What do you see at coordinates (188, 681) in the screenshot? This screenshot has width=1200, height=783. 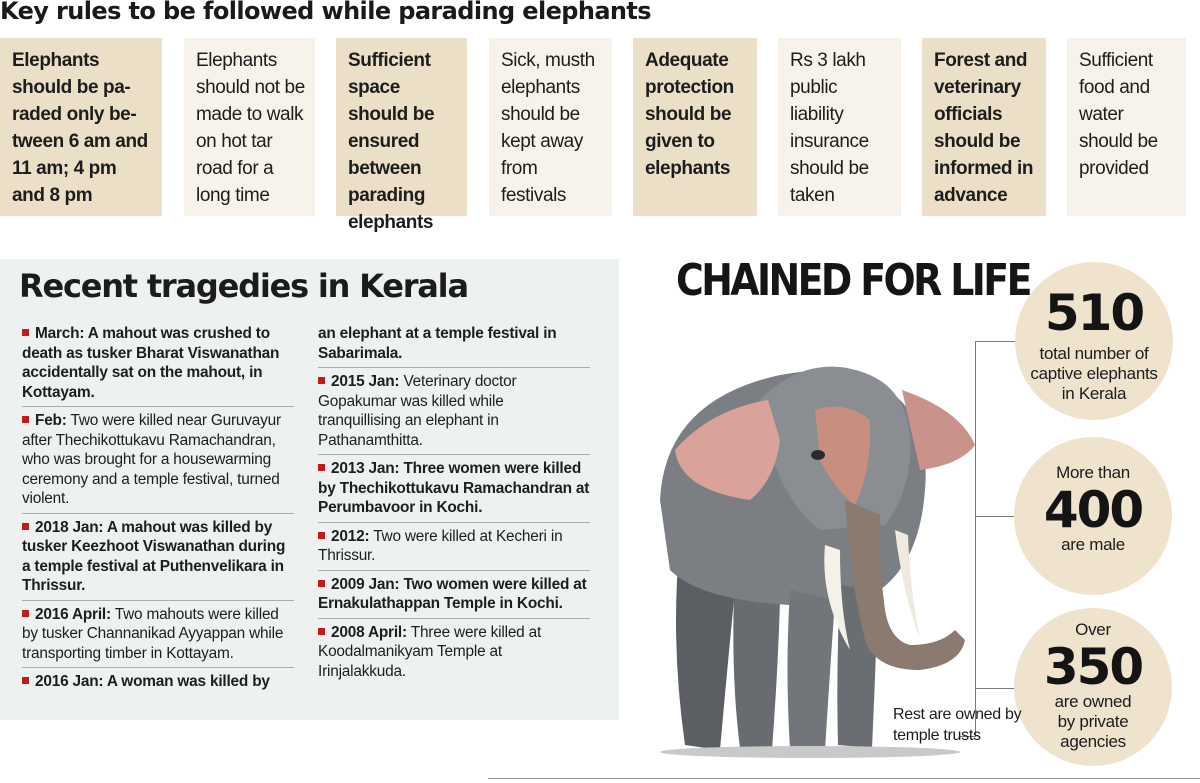 I see `tragedy-text: A woman was killed by` at bounding box center [188, 681].